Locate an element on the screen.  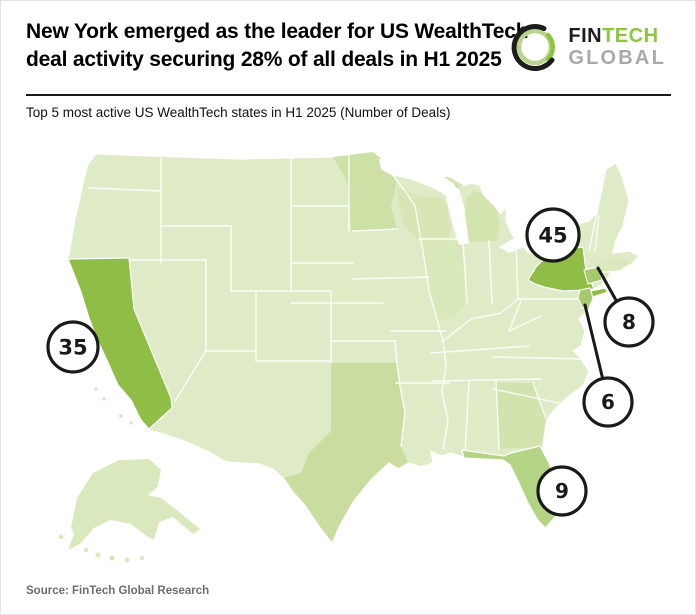
callout-label-6: 6 is located at coordinates (608, 402).